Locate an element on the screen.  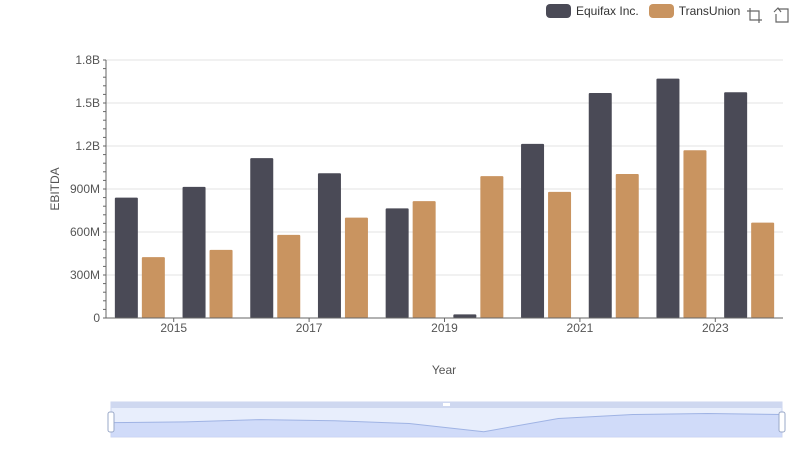
bar-equifax-2014 is located at coordinates (126, 257).